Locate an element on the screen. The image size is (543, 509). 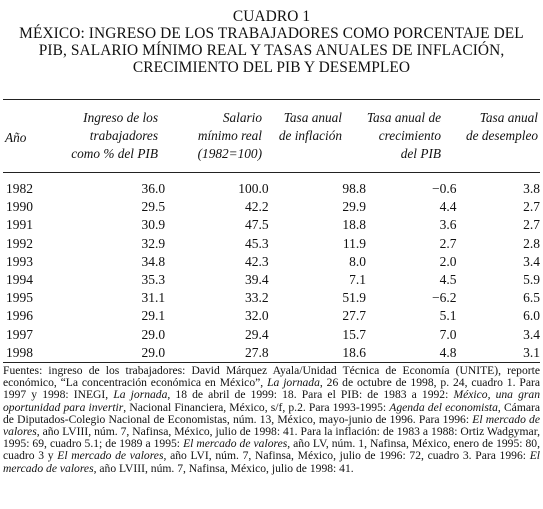
cell-unemployment: 3.8 is located at coordinates (531, 188).